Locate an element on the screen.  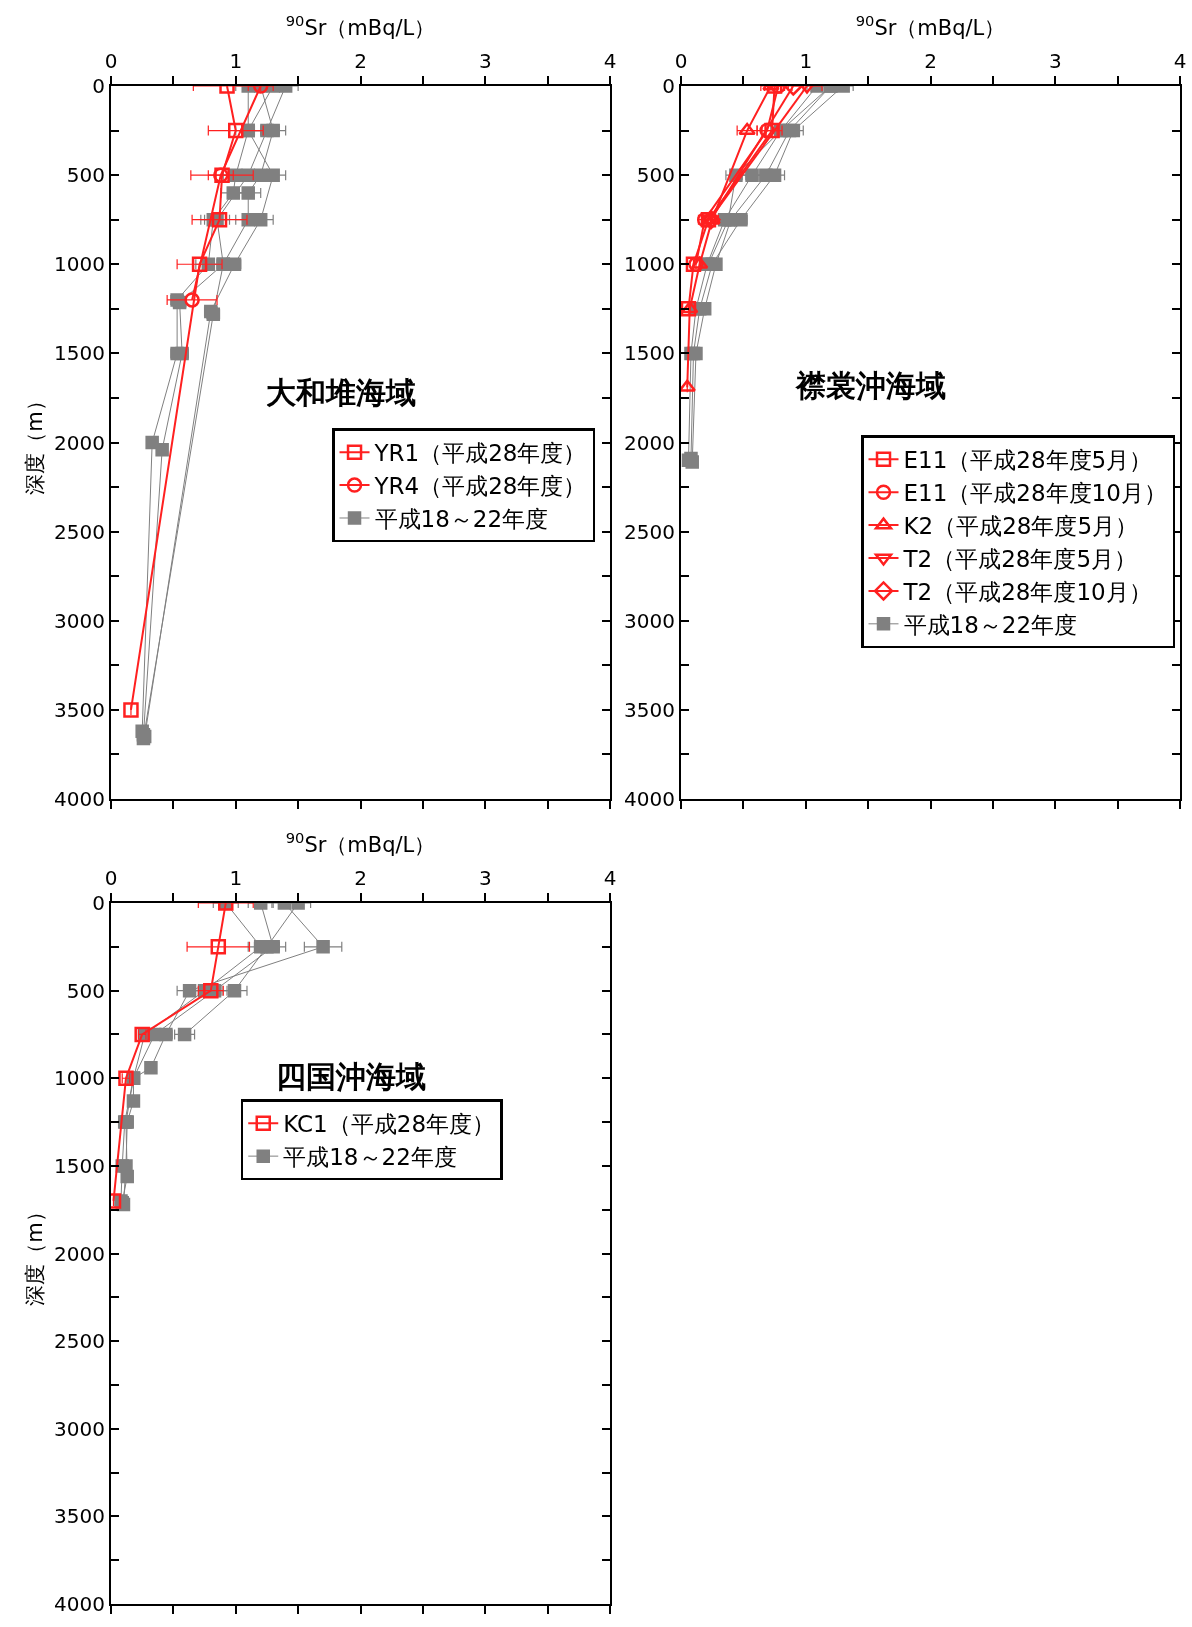
legend-label: YR1（平成28年度） is located at coordinates (480, 453).